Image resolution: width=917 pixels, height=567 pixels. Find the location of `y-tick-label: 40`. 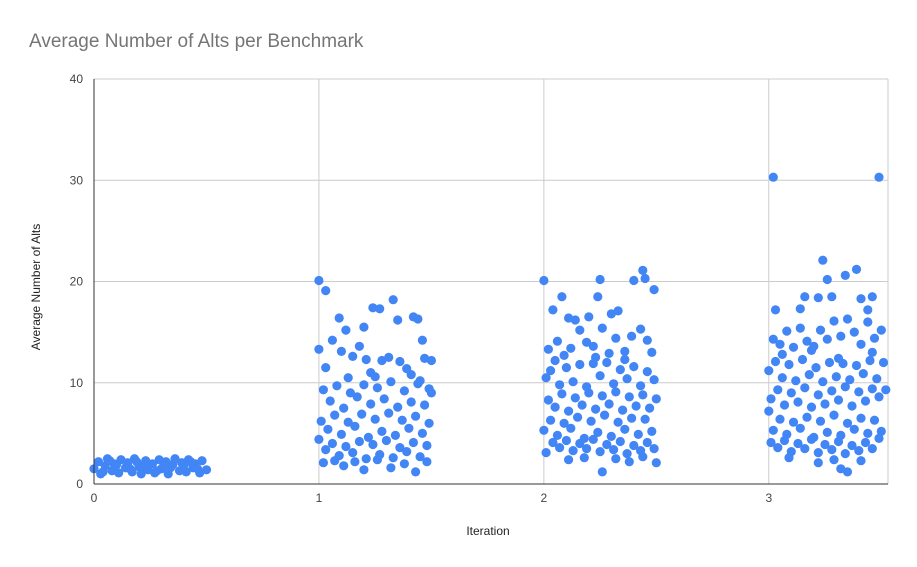

y-tick-label: 40 is located at coordinates (77, 79).